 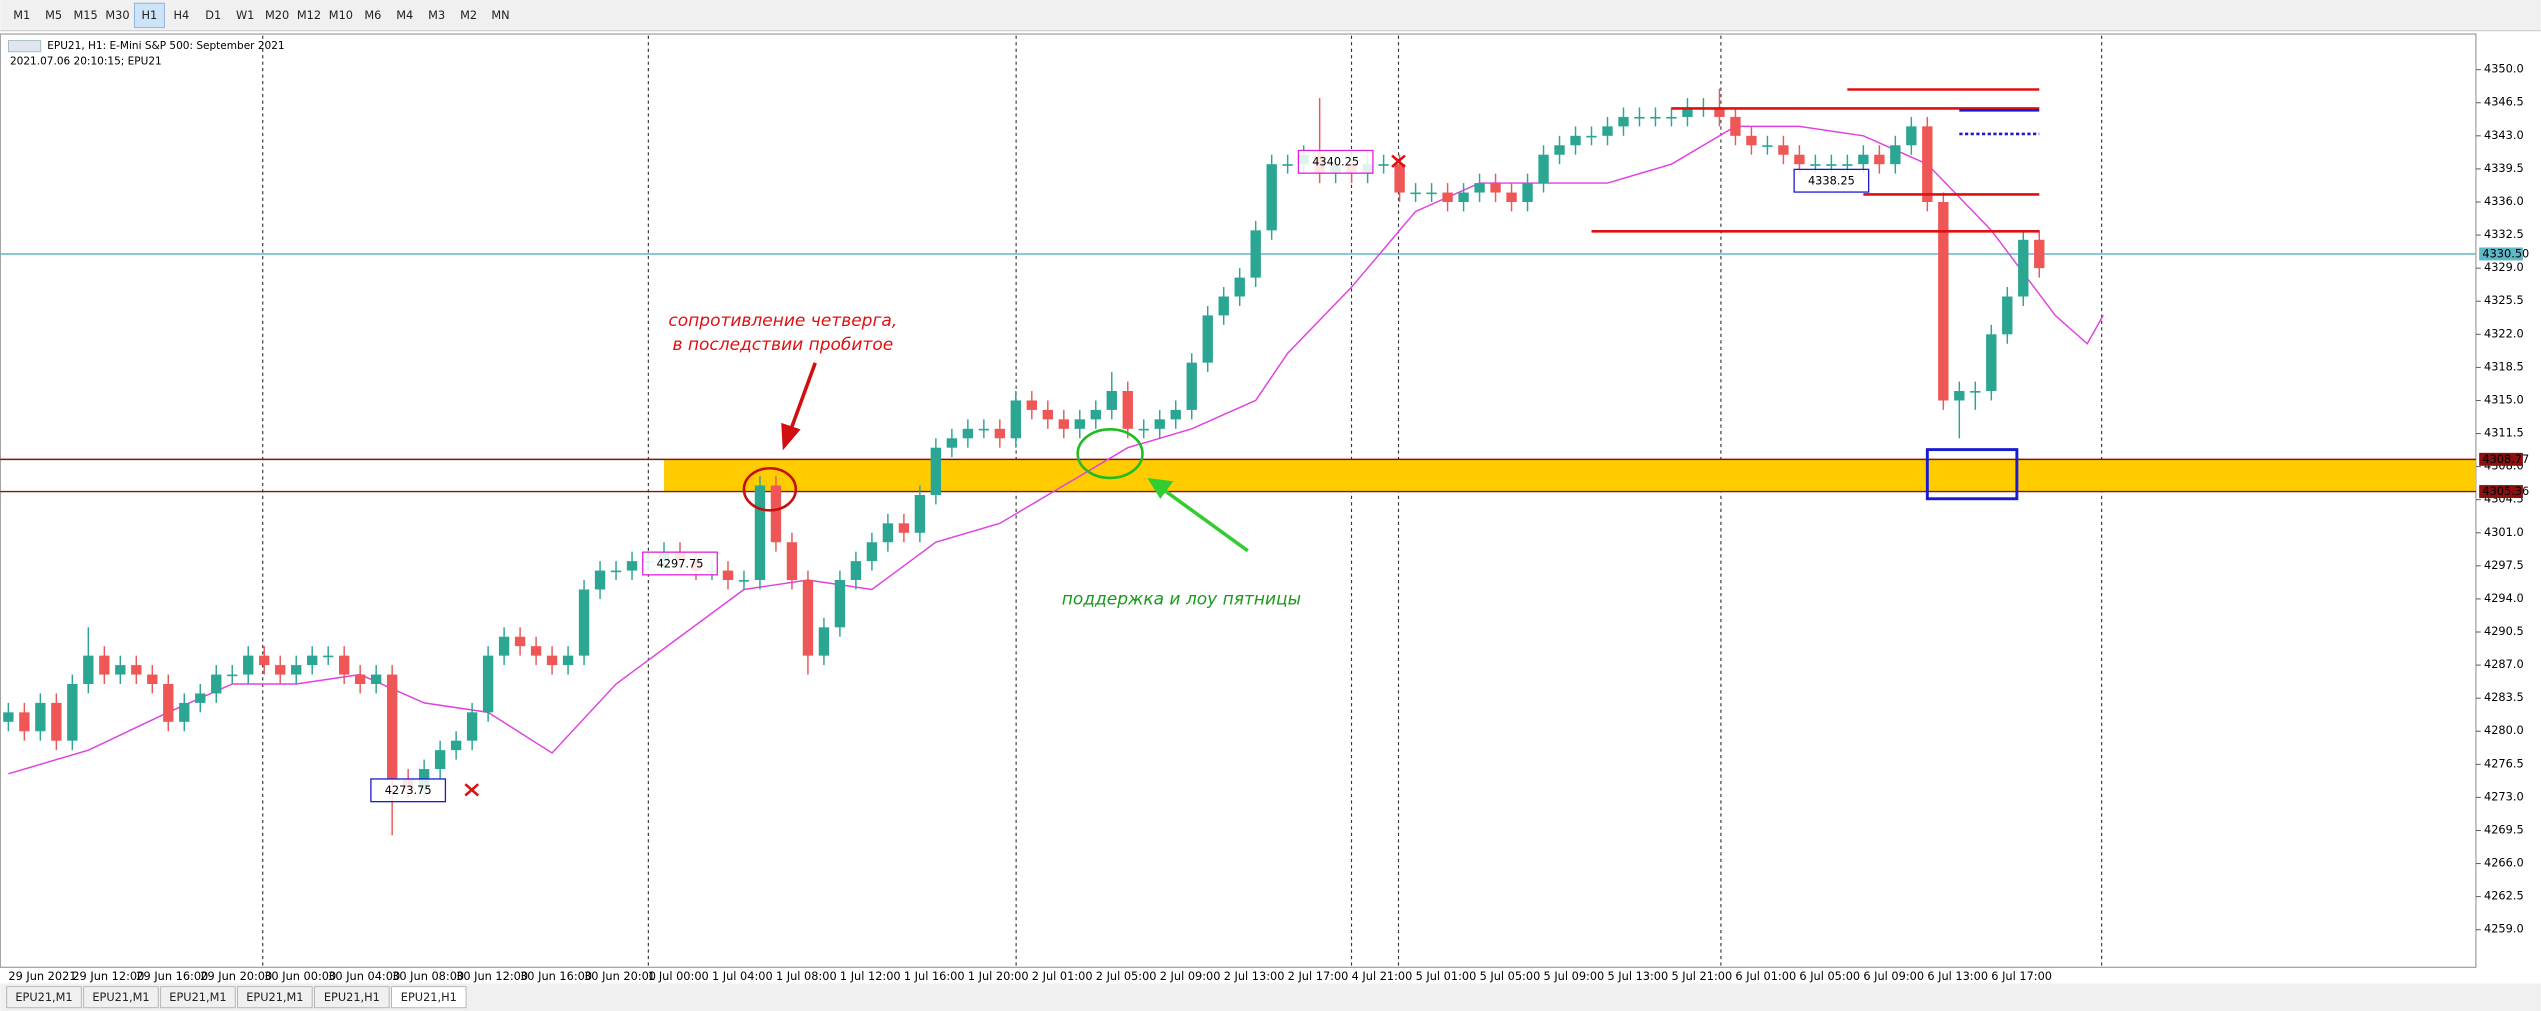 I want to click on timeframe-button: M30, so click(x=117, y=15).